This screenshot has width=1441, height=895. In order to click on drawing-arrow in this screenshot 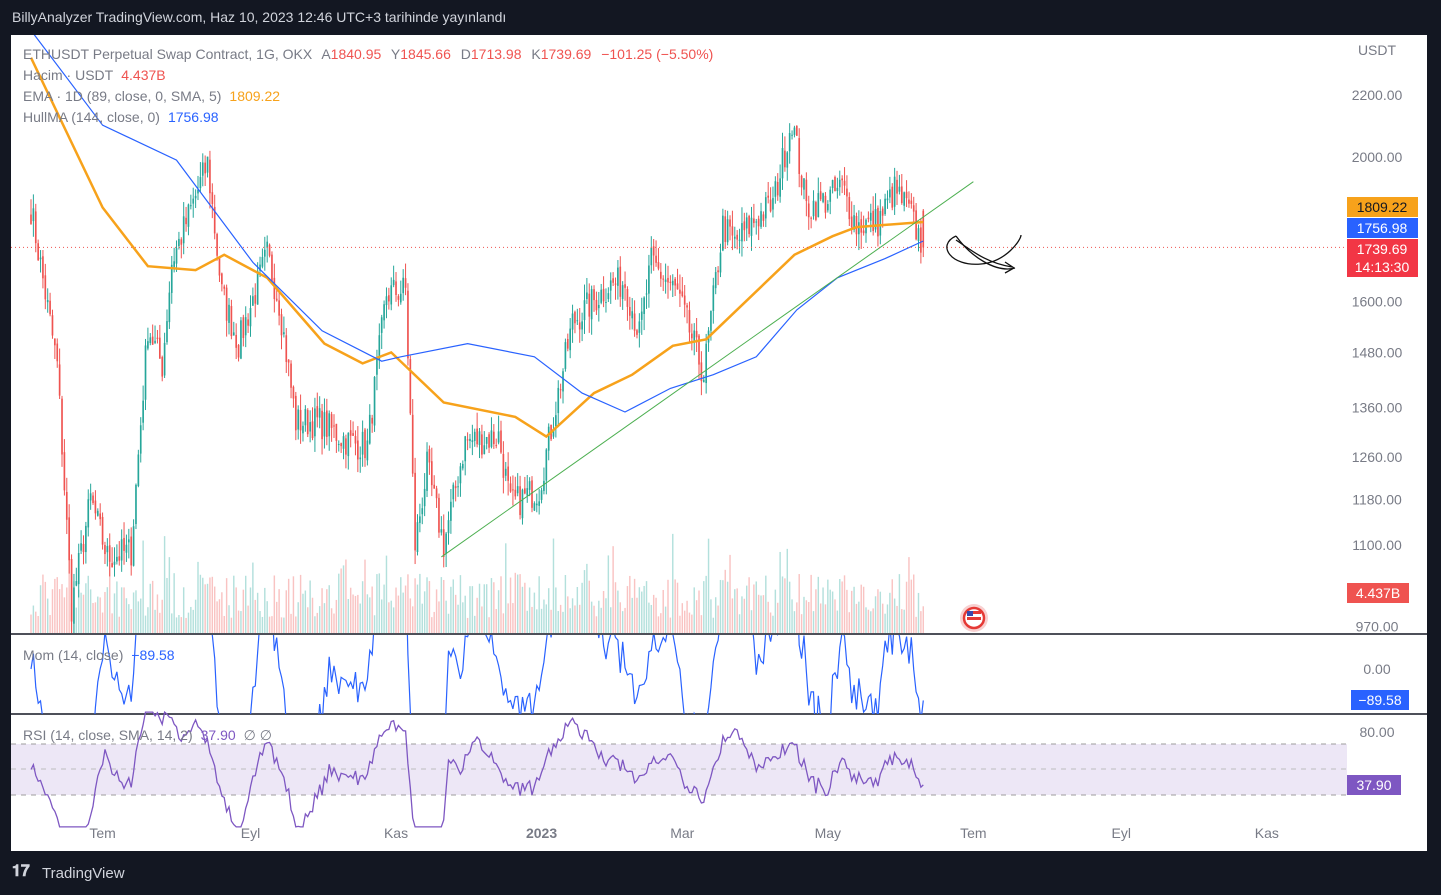, I will do `click(984, 253)`.